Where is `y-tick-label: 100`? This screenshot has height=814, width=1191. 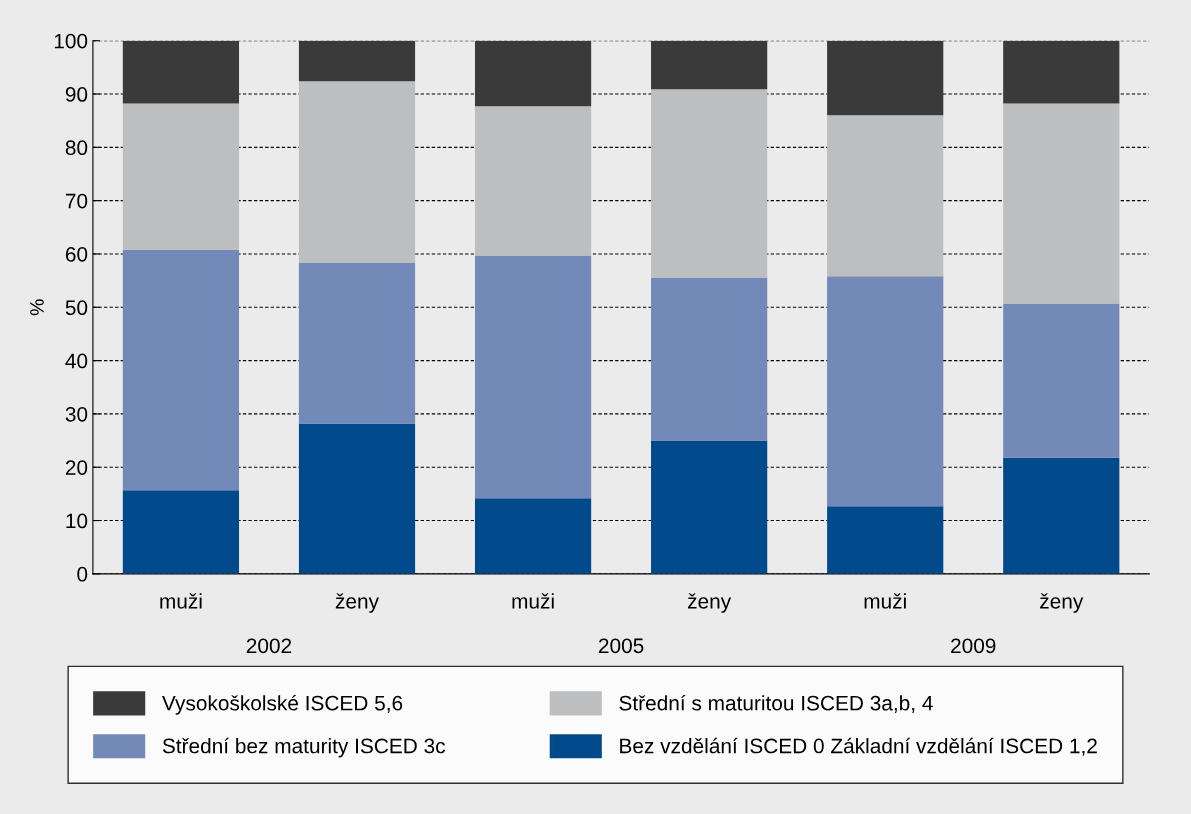 y-tick-label: 100 is located at coordinates (71, 41).